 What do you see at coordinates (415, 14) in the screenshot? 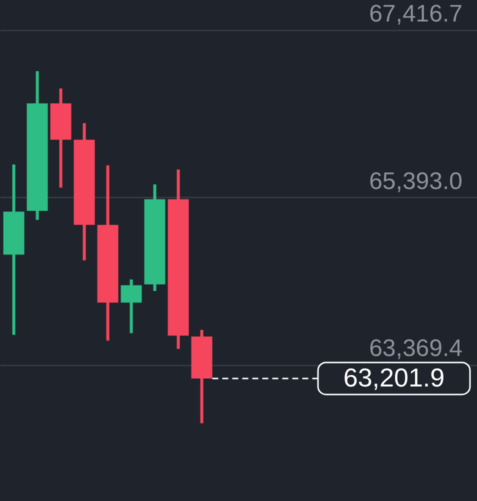
I see `y-tick-label: 67,416.7` at bounding box center [415, 14].